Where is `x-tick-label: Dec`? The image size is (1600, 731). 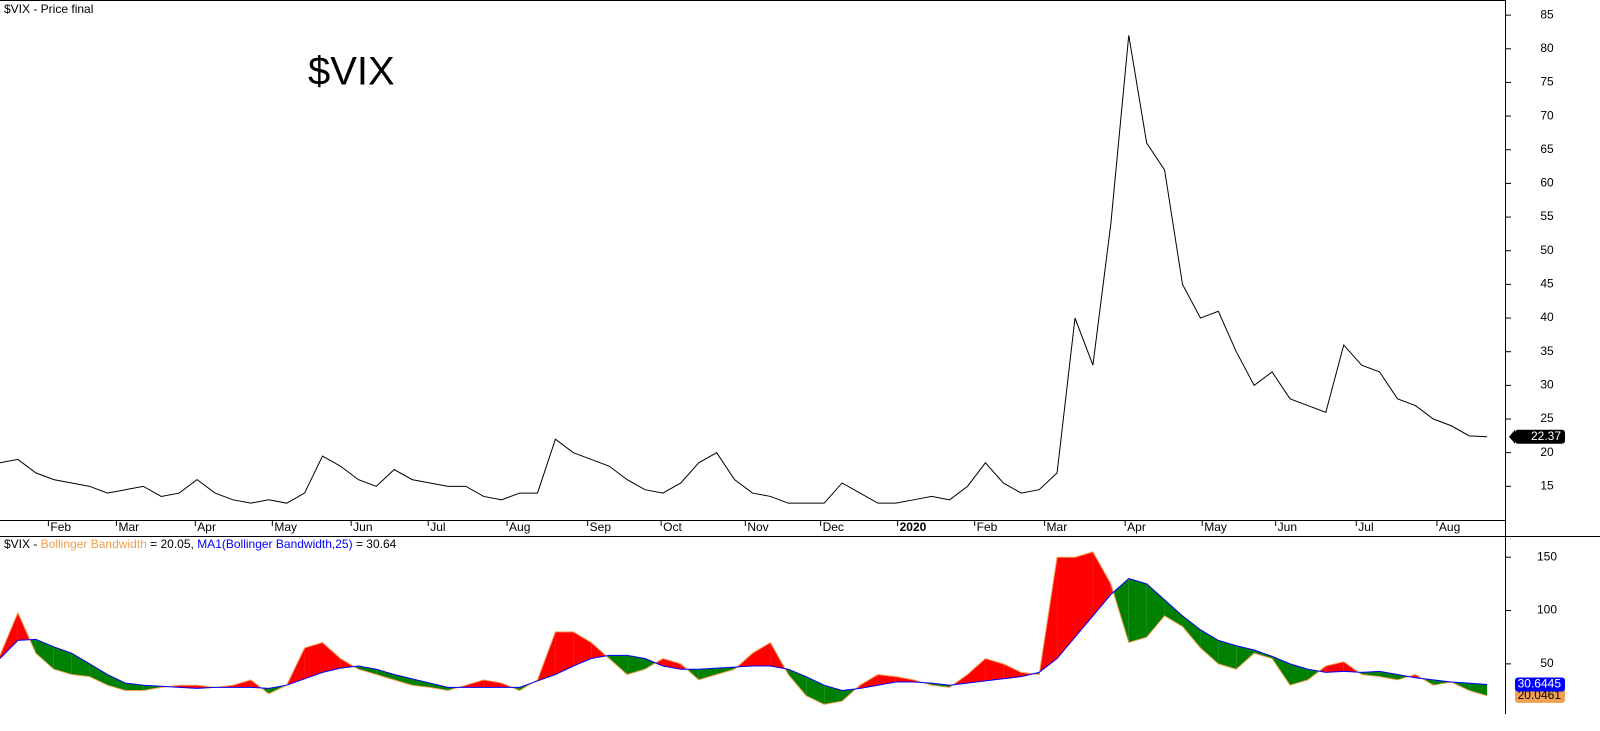 x-tick-label: Dec is located at coordinates (833, 527).